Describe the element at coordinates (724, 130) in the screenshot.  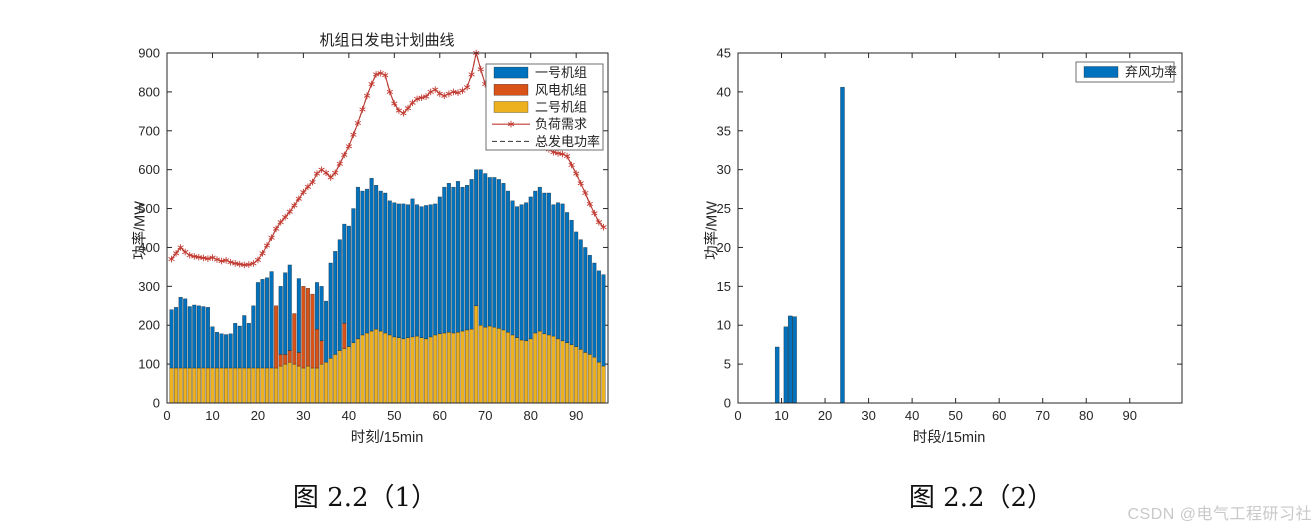
I see `y-tick-label: 35` at that location.